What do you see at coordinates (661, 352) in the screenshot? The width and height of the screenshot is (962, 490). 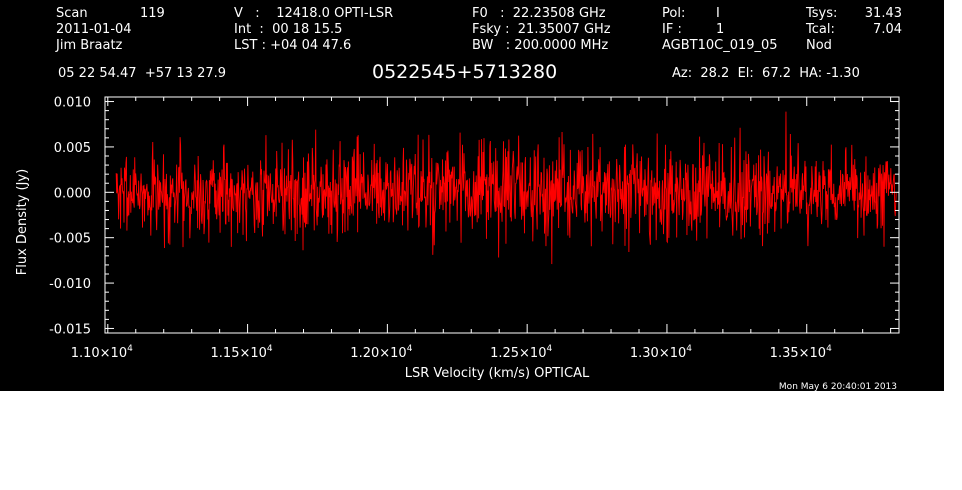 I see `x-tick-label: 1.30×10⁴` at bounding box center [661, 352].